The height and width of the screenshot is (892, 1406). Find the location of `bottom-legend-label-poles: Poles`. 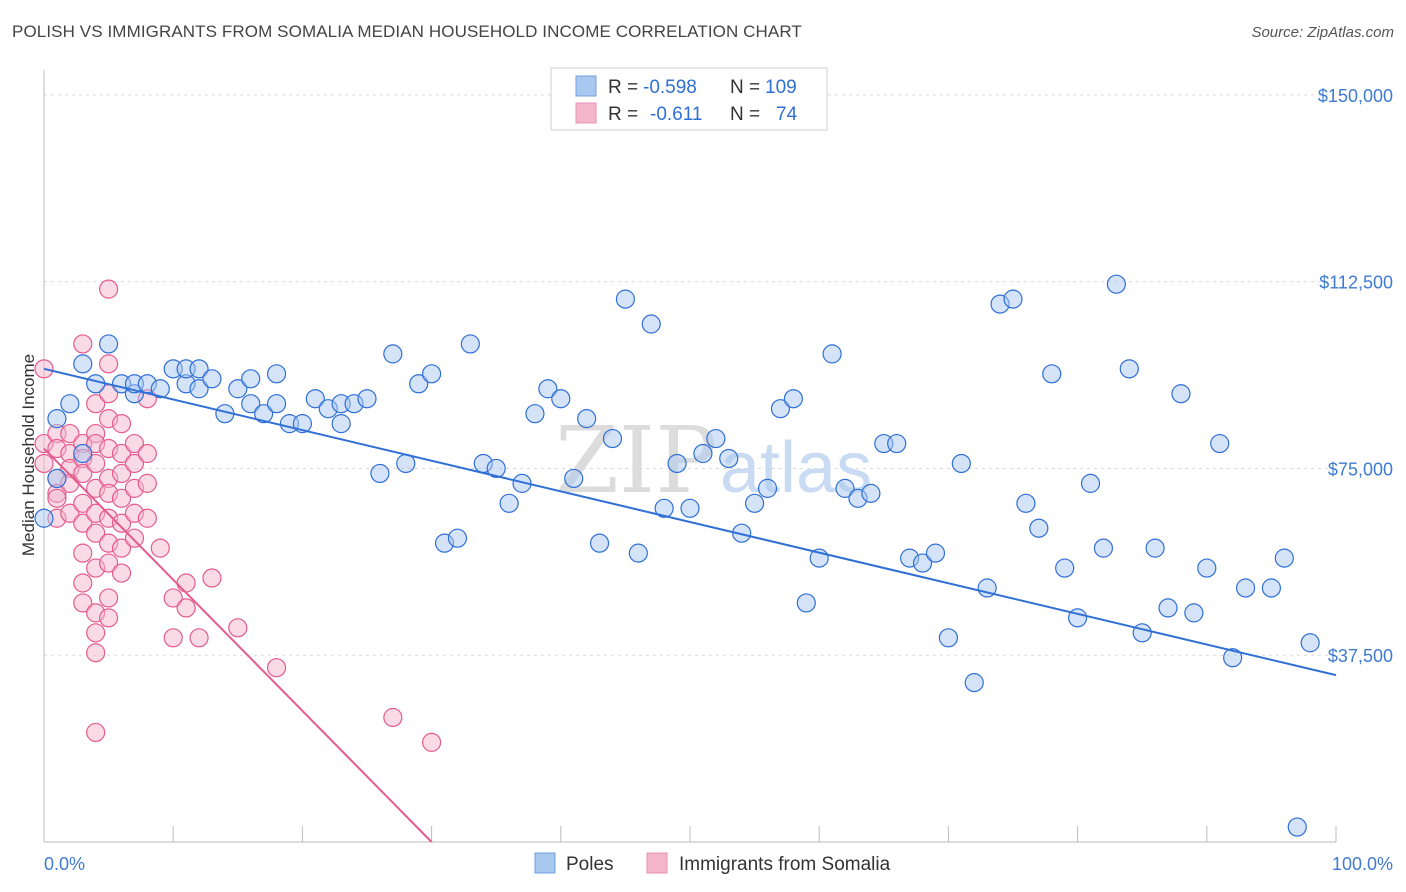

bottom-legend-label-poles: Poles is located at coordinates (590, 864).